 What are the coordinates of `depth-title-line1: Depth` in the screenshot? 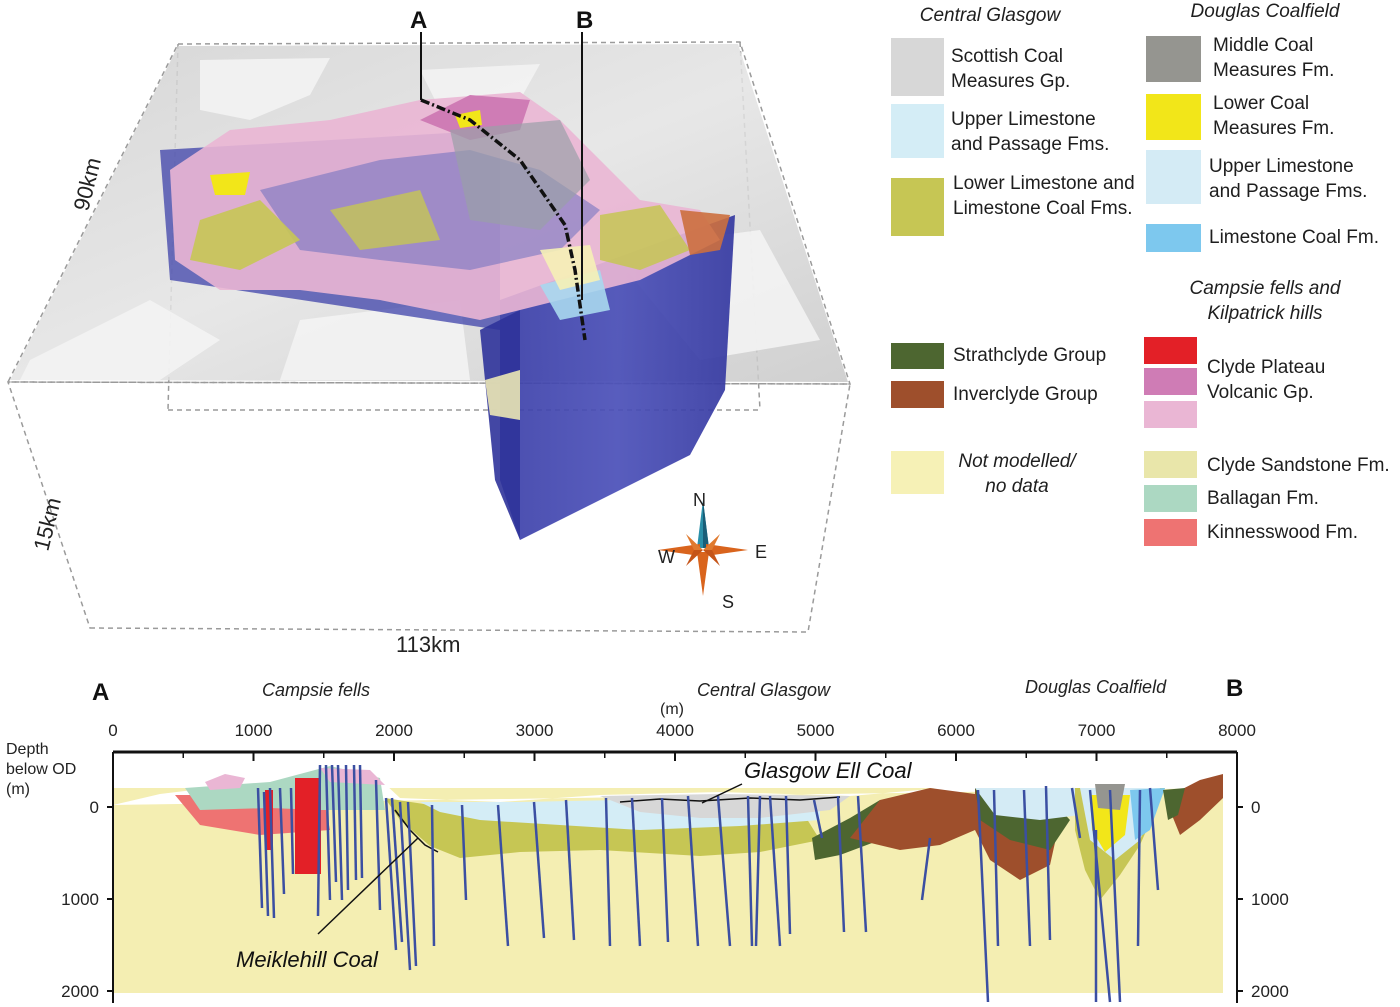 It's located at (27, 749).